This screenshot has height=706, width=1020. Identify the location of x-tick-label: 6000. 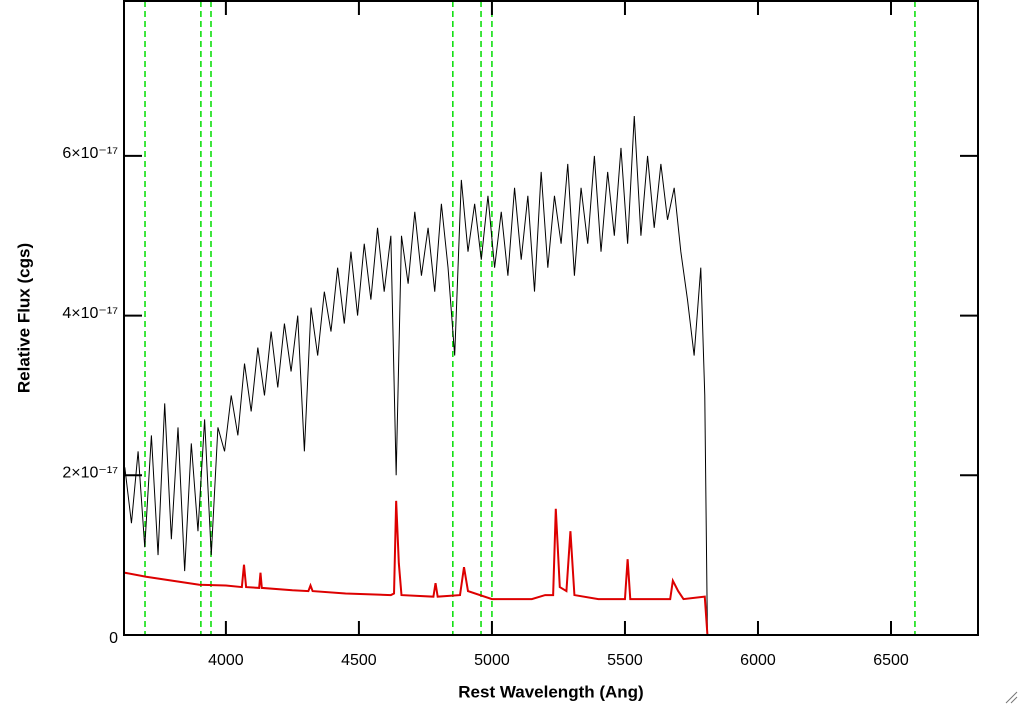
(758, 660).